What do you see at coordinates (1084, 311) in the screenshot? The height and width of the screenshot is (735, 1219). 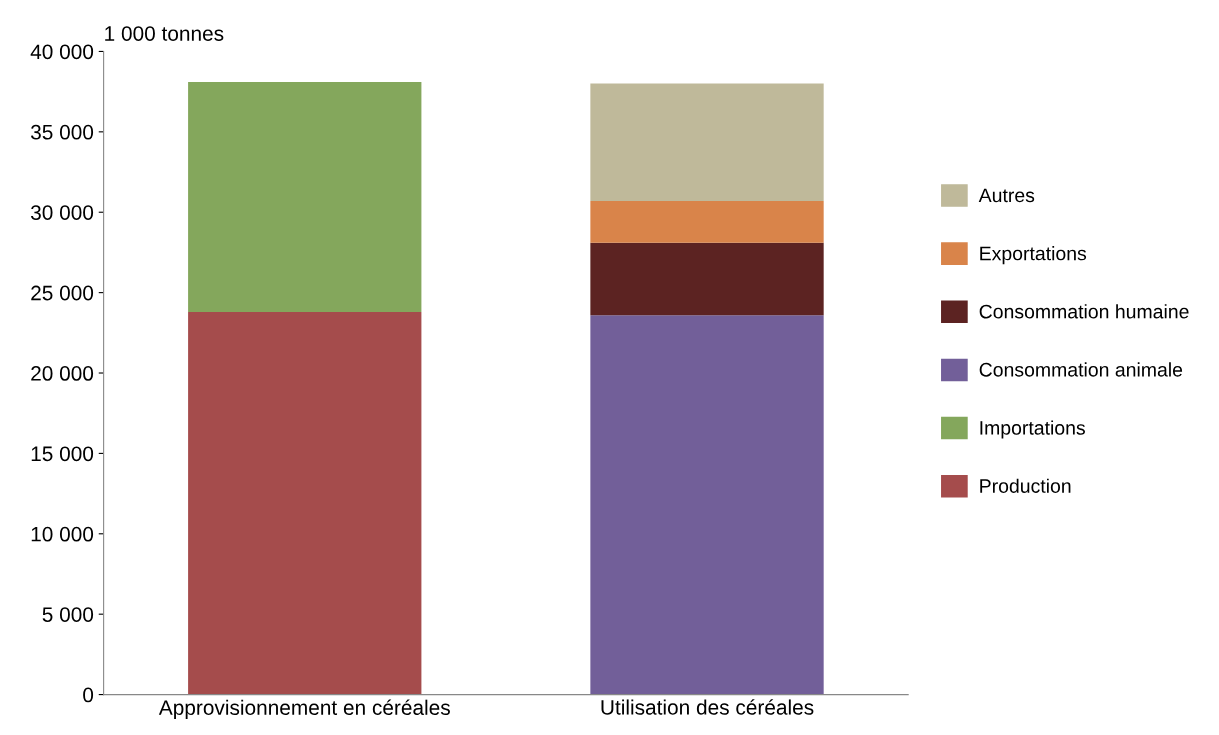 I see `legend-label: Consommation humaine` at bounding box center [1084, 311].